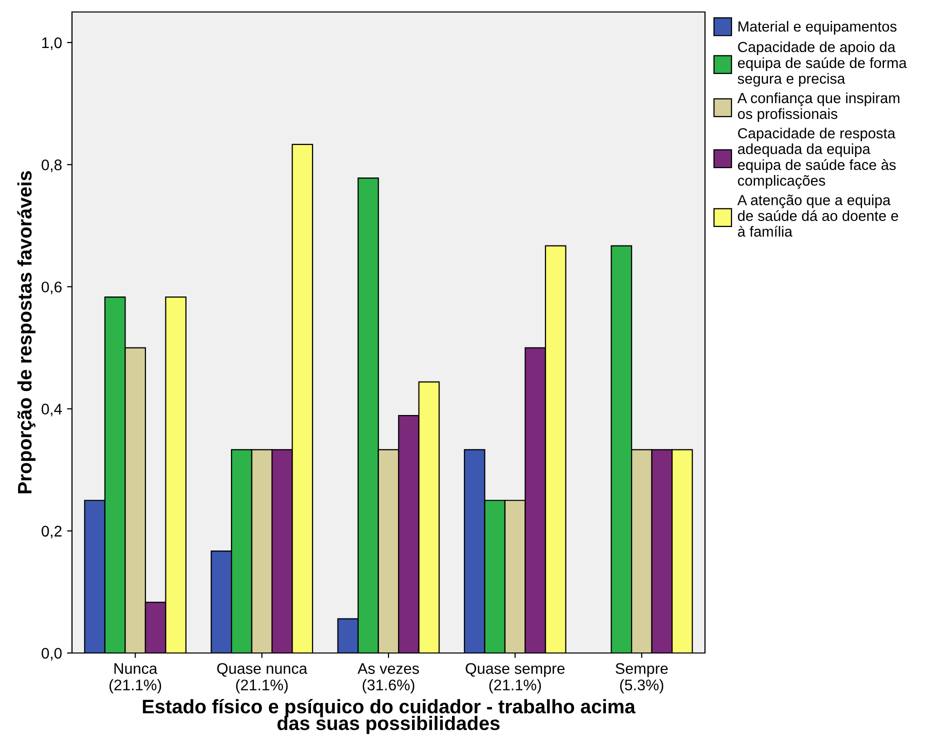  What do you see at coordinates (642, 678) in the screenshot?
I see `x-tick-label: Sempre (5.3%)` at bounding box center [642, 678].